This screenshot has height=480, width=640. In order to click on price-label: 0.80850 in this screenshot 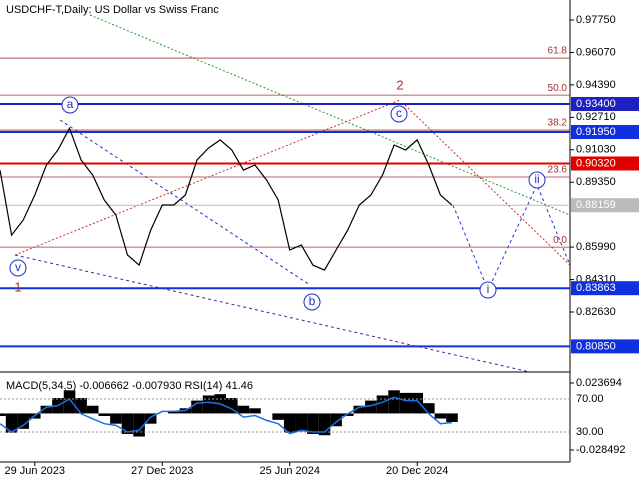, I will do `click(596, 346)`.